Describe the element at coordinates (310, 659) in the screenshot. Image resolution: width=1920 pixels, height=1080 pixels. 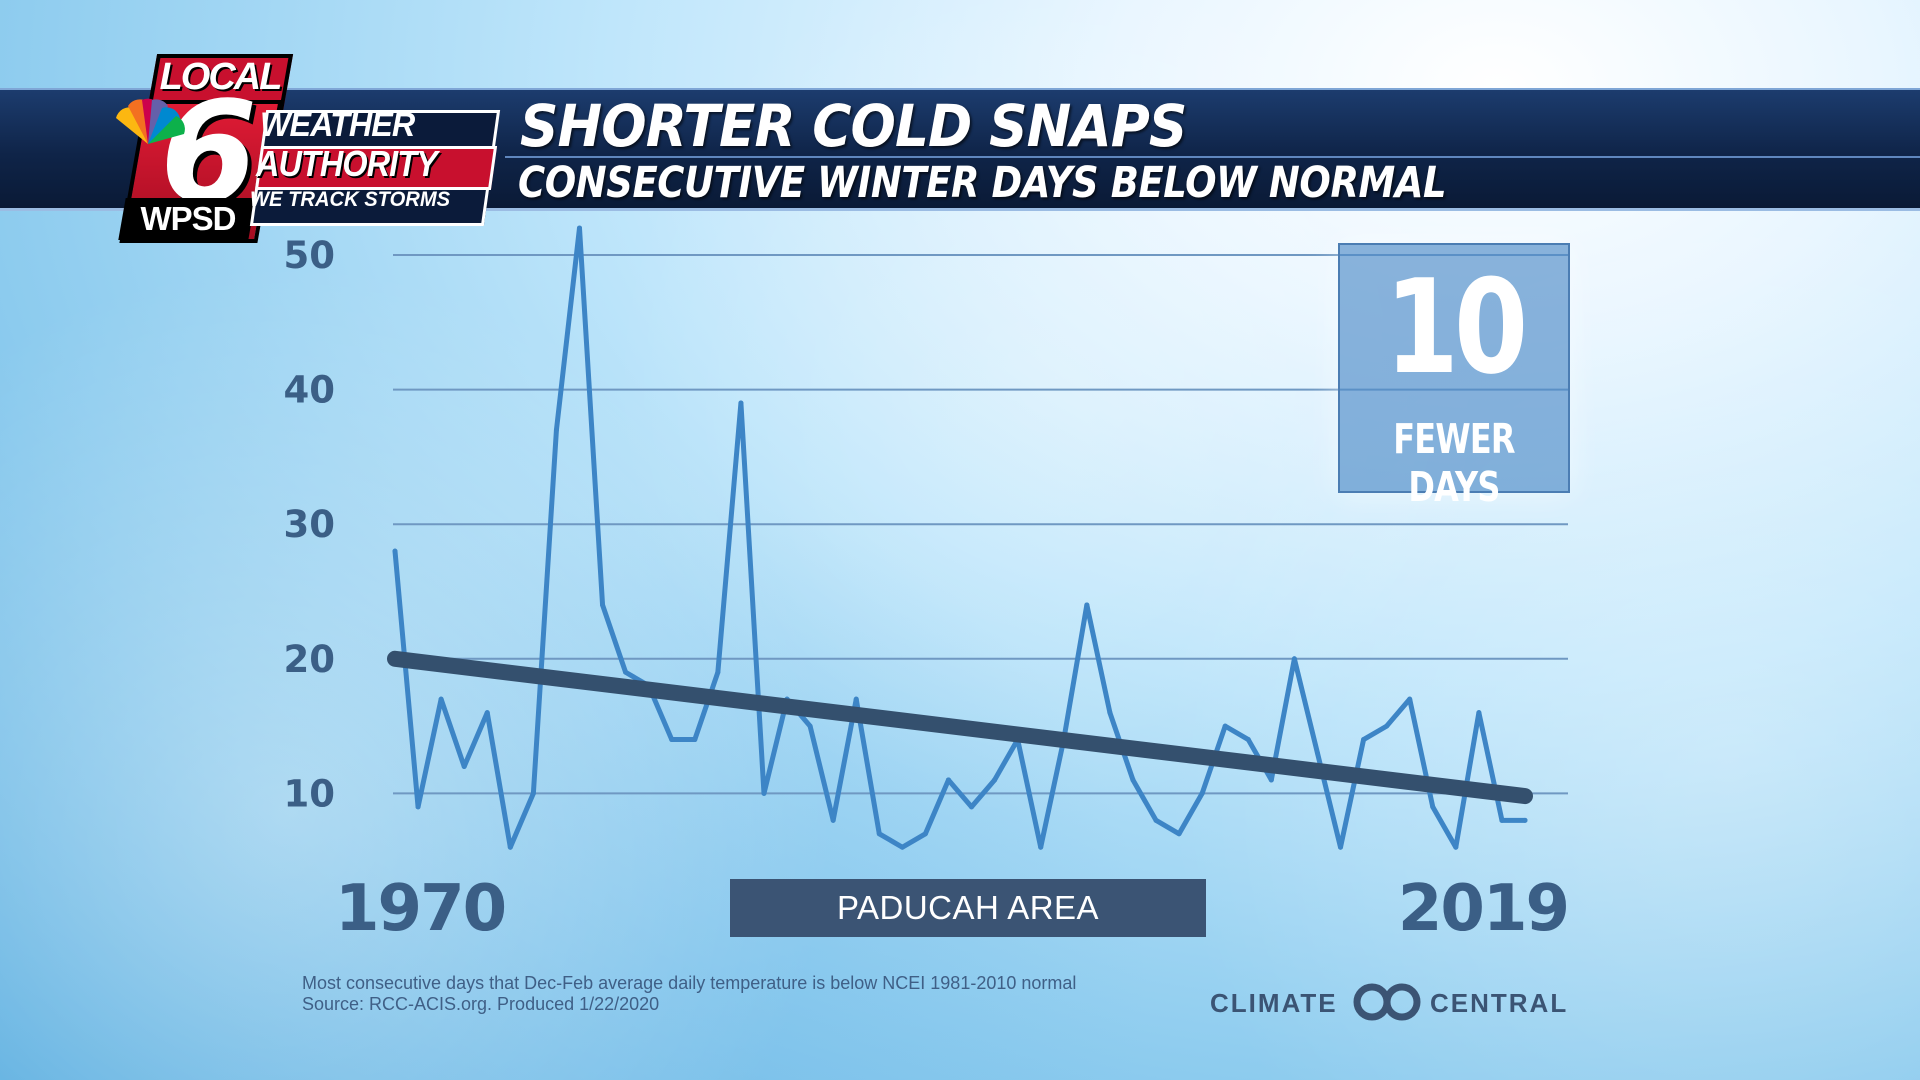
I see `y-tick-label-20: 20` at that location.